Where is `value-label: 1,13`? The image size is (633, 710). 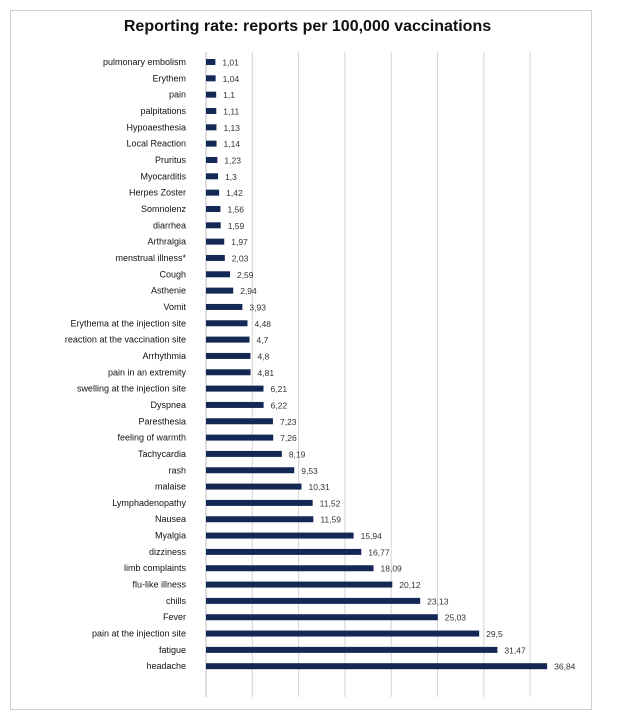
value-label: 1,13 is located at coordinates (231, 128).